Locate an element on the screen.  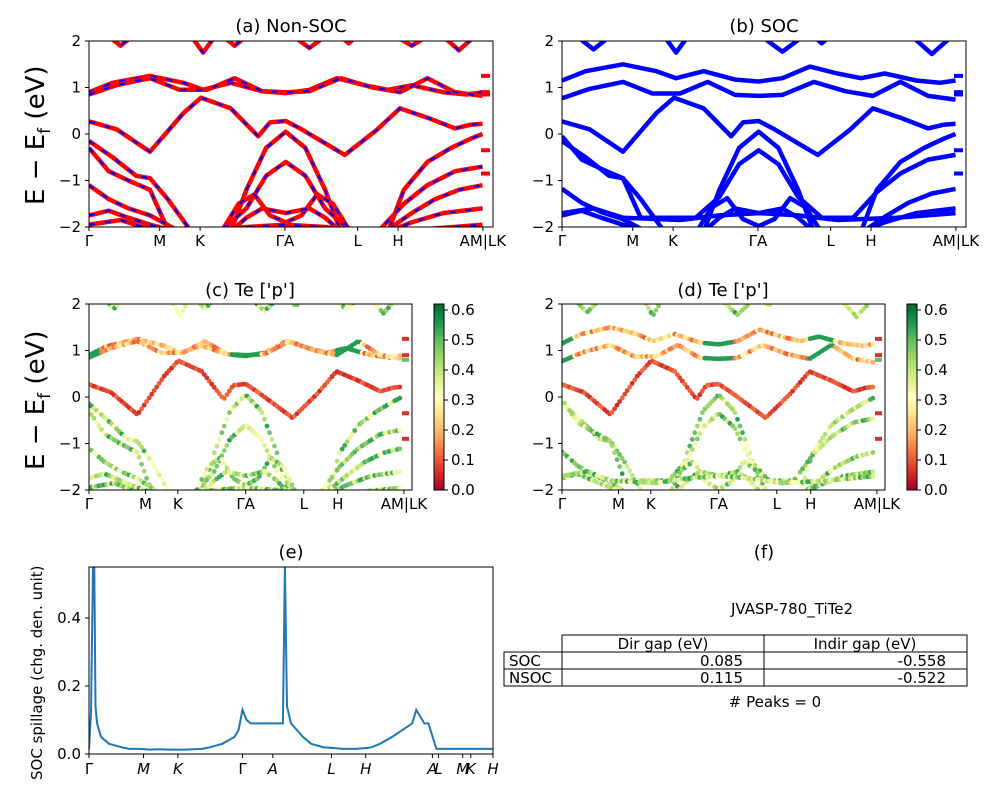
ylabel-top-row: E − Ef (eV) is located at coordinates (38, 135).